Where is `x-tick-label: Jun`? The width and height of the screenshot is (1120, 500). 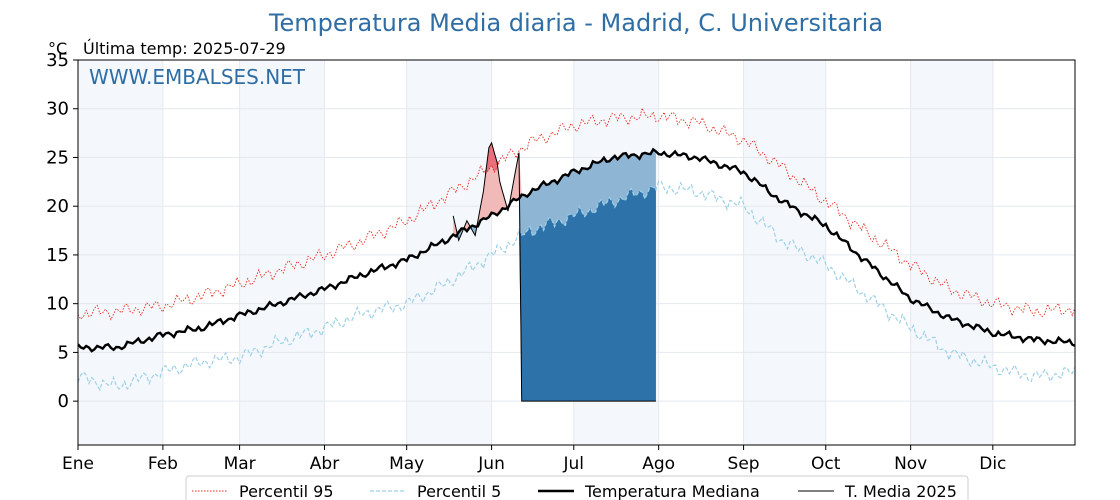 x-tick-label: Jun is located at coordinates (491, 464).